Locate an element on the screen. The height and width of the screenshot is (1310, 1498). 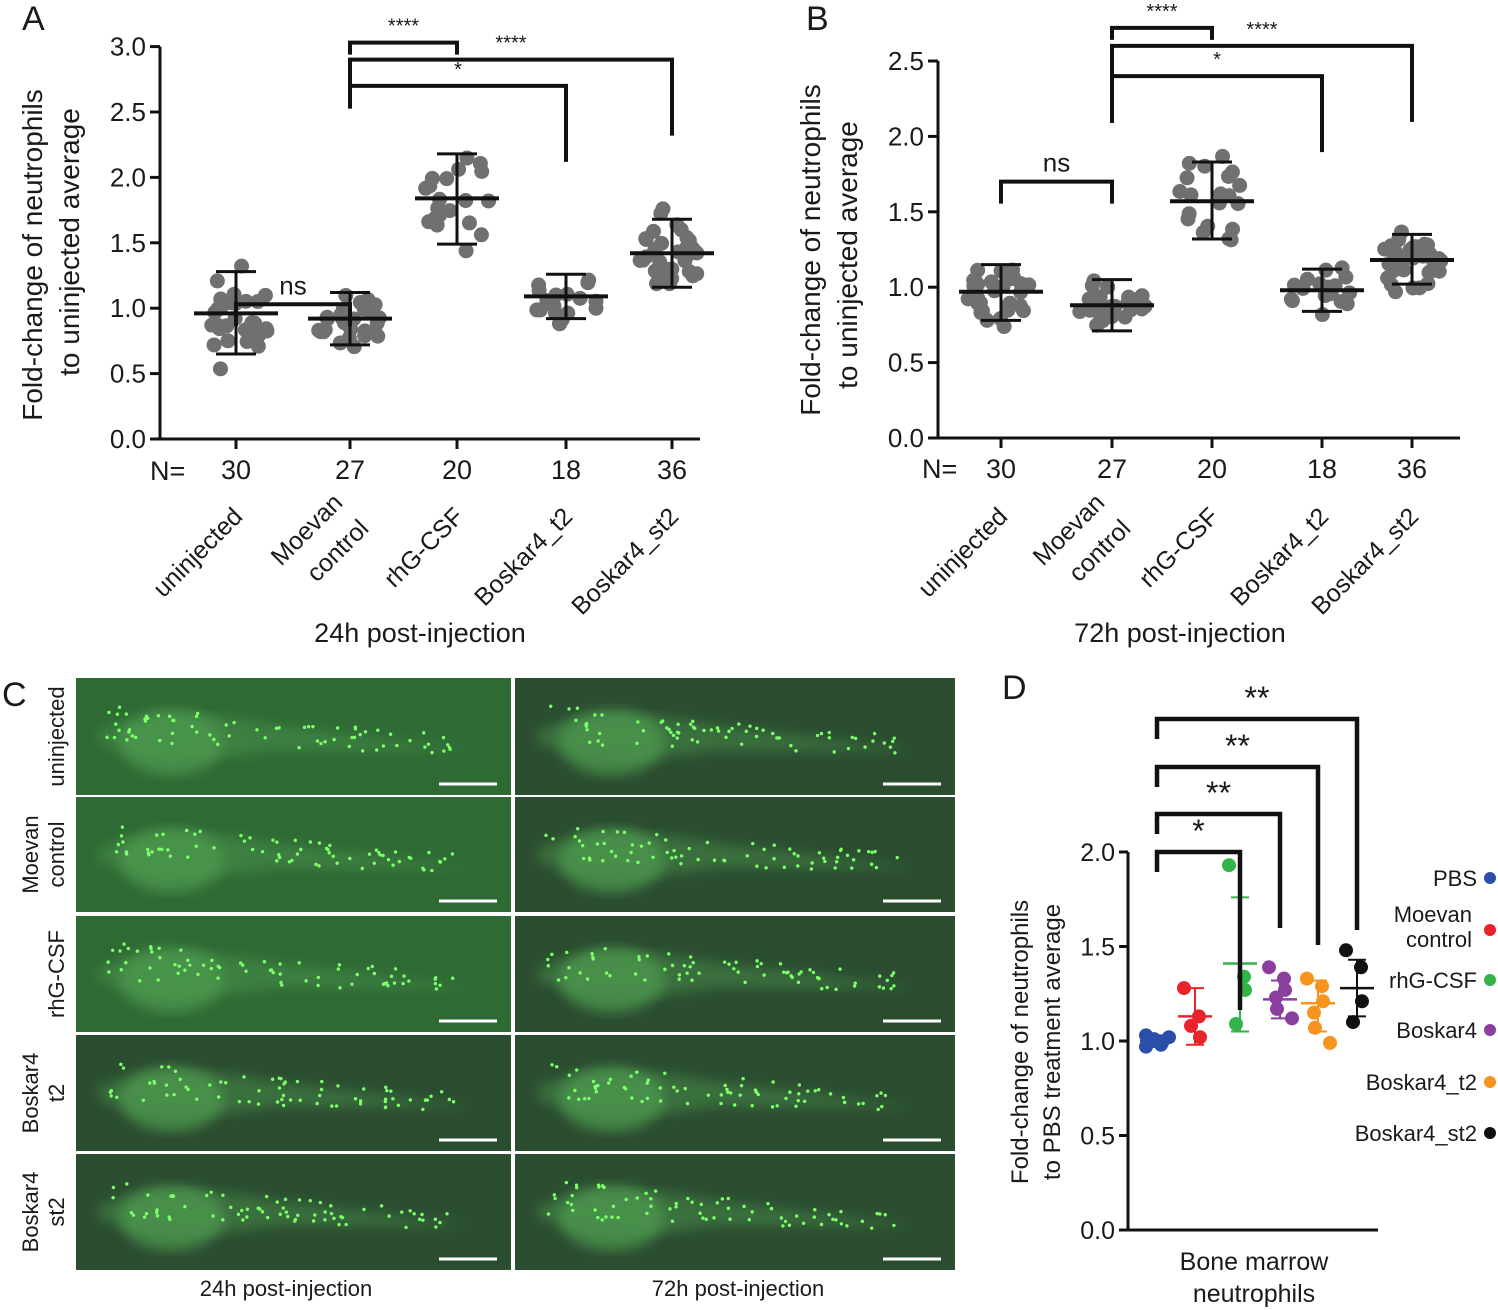
significance-bracket is located at coordinates (458, 122).